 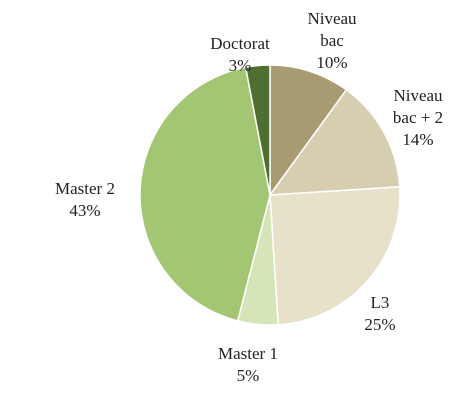 What do you see at coordinates (240, 65) in the screenshot?
I see `value-label: 3%` at bounding box center [240, 65].